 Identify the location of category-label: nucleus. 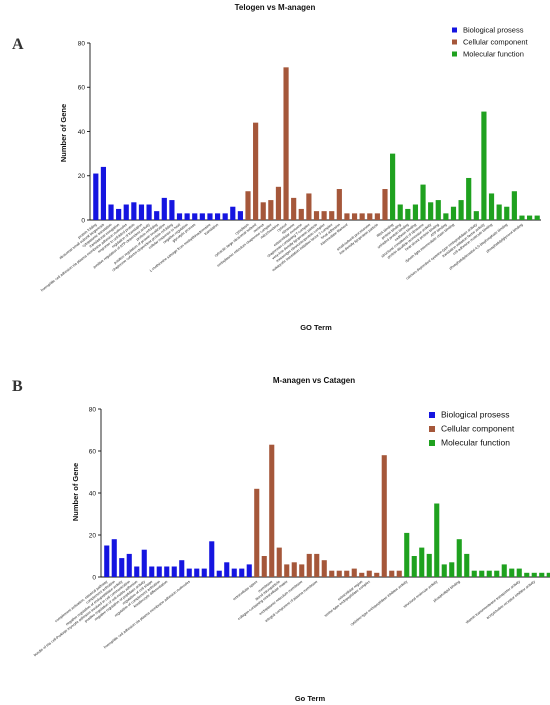
(259, 228).